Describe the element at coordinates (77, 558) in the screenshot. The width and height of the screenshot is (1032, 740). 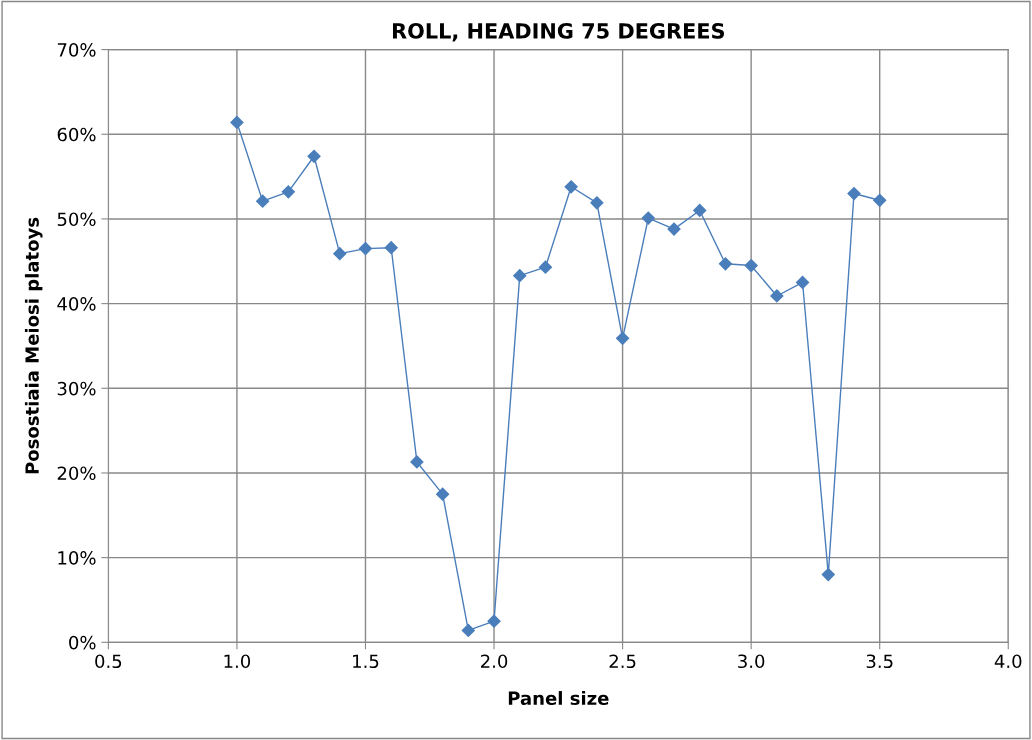
I see `y-tick-label: 10%` at that location.